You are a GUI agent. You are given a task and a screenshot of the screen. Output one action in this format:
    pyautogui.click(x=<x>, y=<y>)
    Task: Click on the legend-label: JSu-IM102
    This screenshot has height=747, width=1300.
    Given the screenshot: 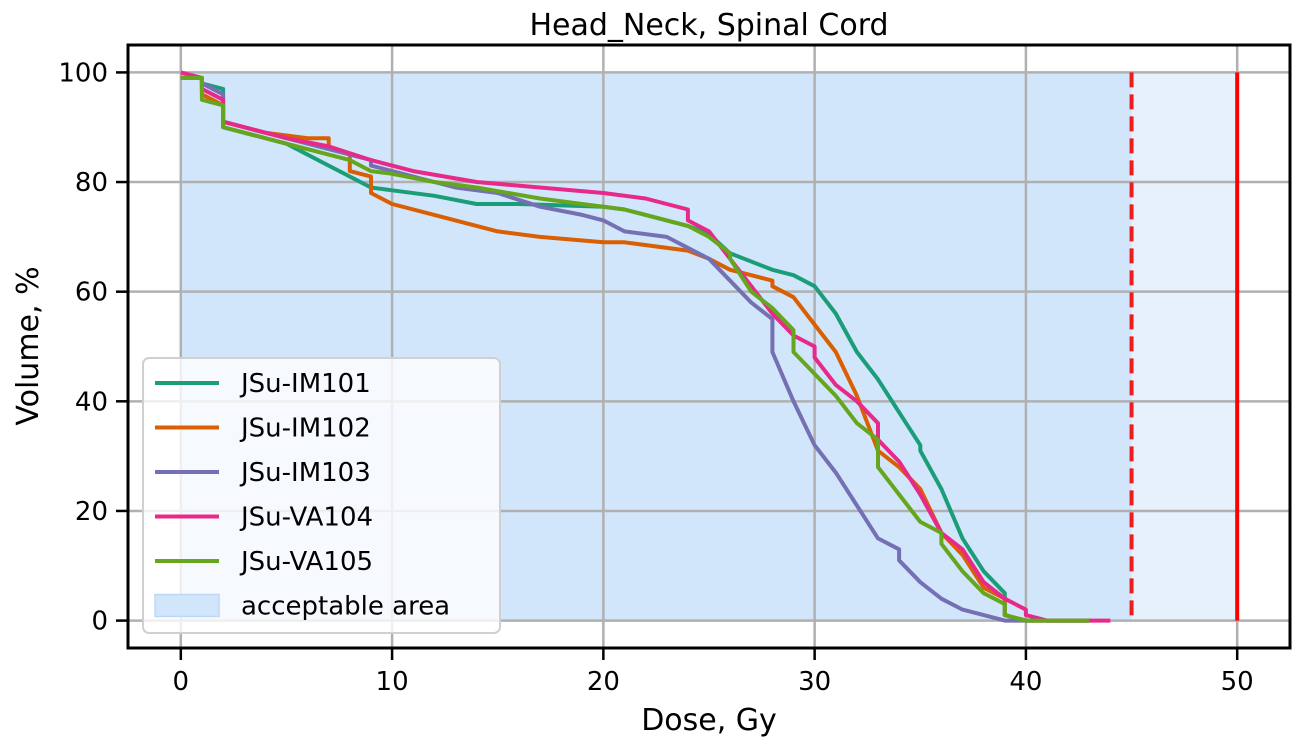 What is the action you would take?
    pyautogui.click(x=305, y=429)
    